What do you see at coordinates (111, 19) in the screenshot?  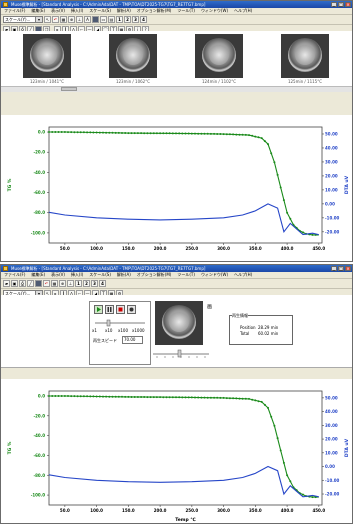 I see `layout-icon: ▤` at bounding box center [111, 19].